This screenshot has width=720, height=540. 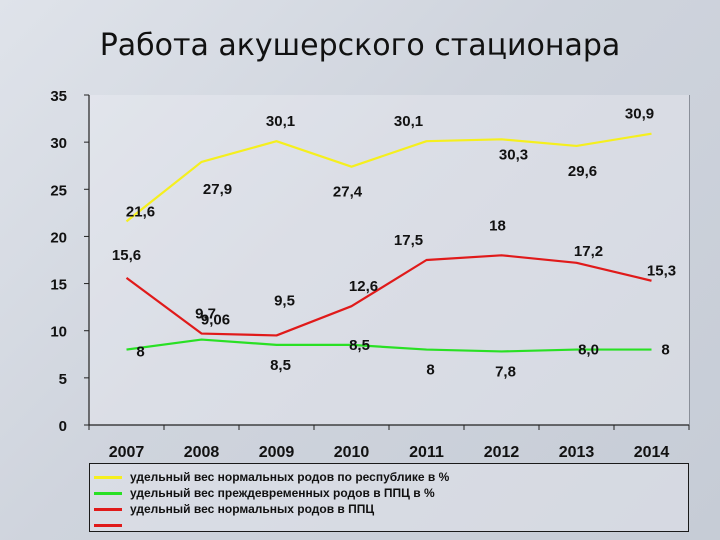 I want to click on data-label-s2-4: 17,5, so click(x=408, y=240).